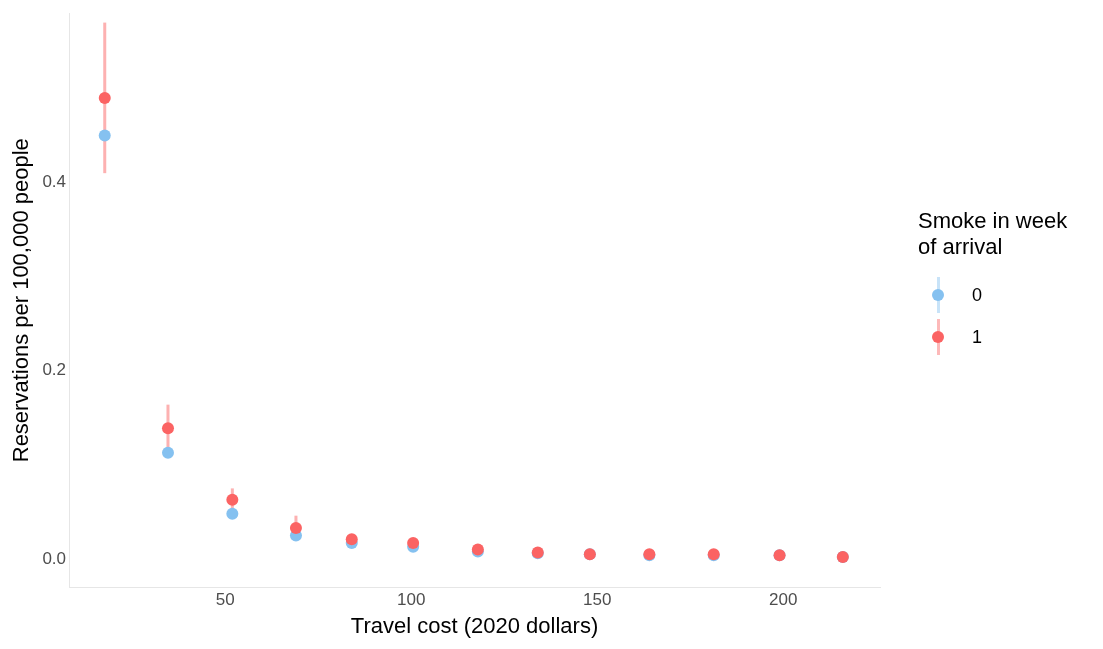 The height and width of the screenshot is (649, 1103). Describe the element at coordinates (977, 337) in the screenshot. I see `legend-label: 1` at that location.